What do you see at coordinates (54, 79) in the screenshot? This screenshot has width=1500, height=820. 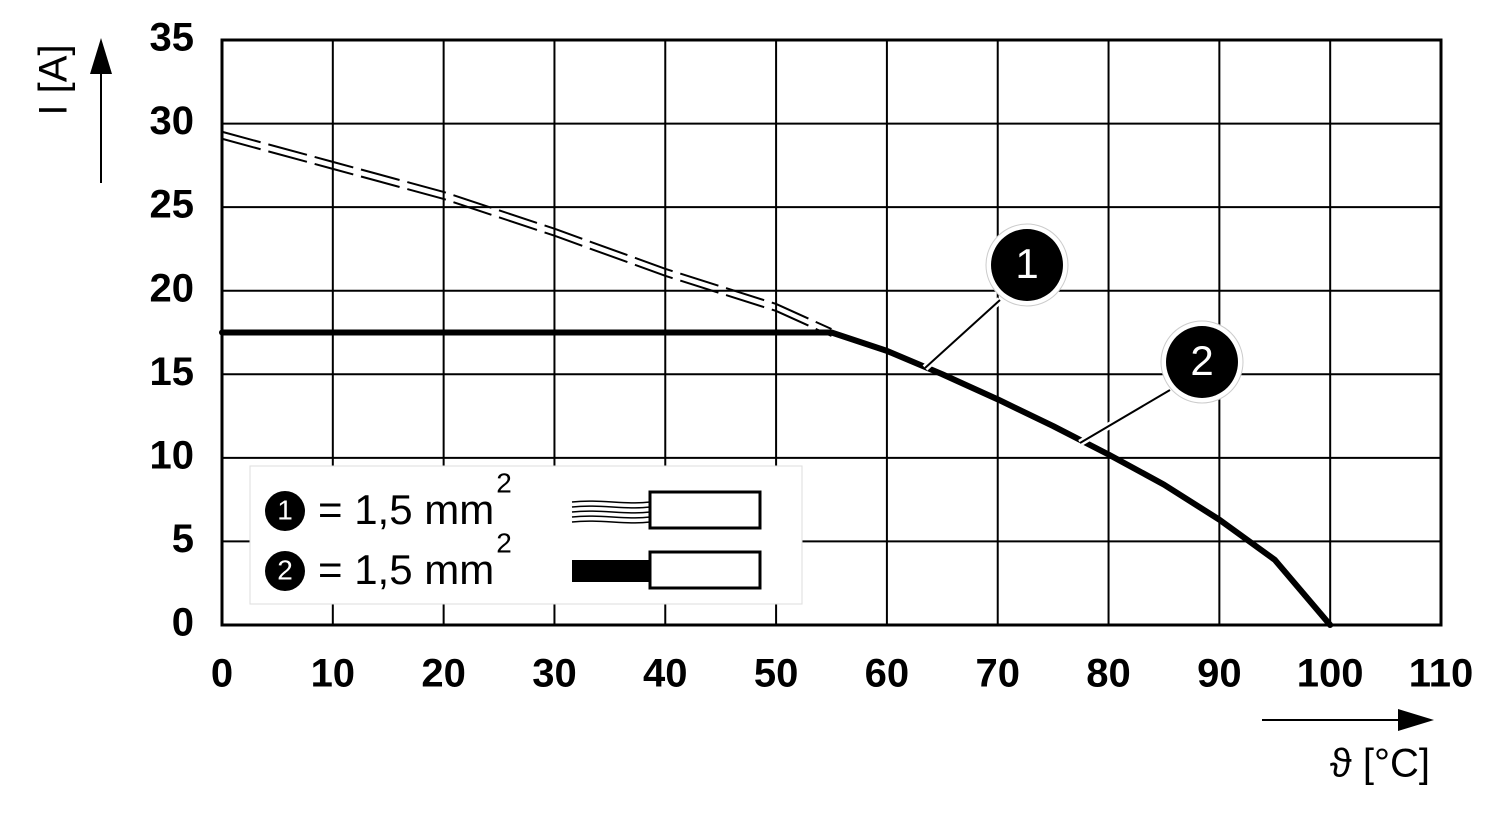 I see `y-axis-label: I [A]` at bounding box center [54, 79].